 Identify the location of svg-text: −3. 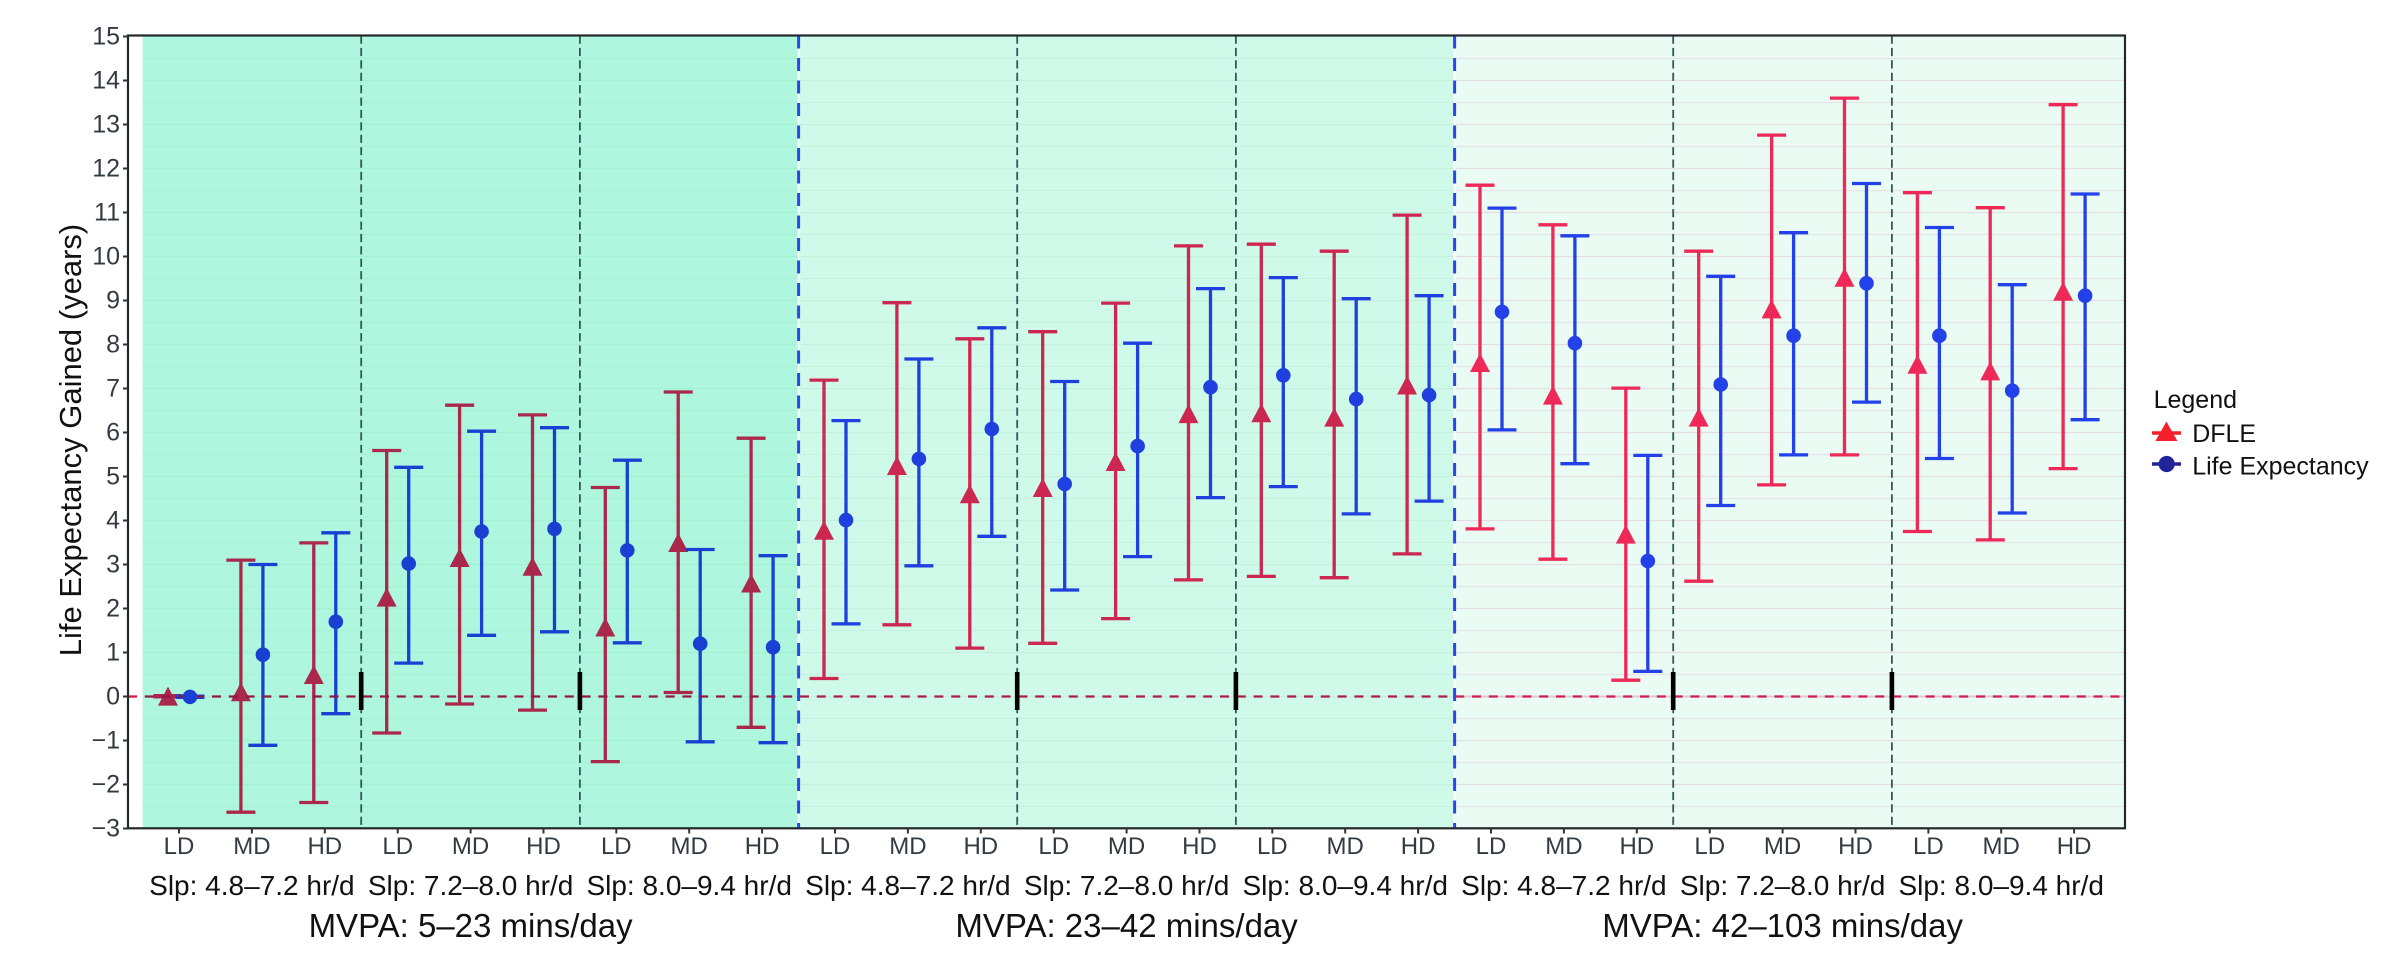
(105, 829).